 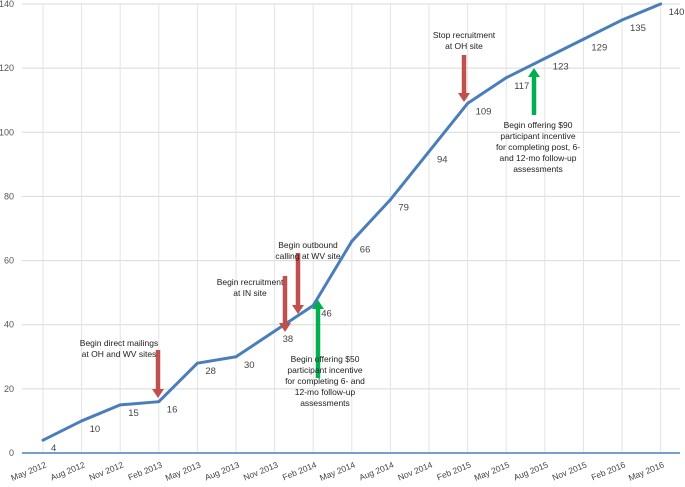 I want to click on annotation-text: Begin direct mailings, so click(x=119, y=343).